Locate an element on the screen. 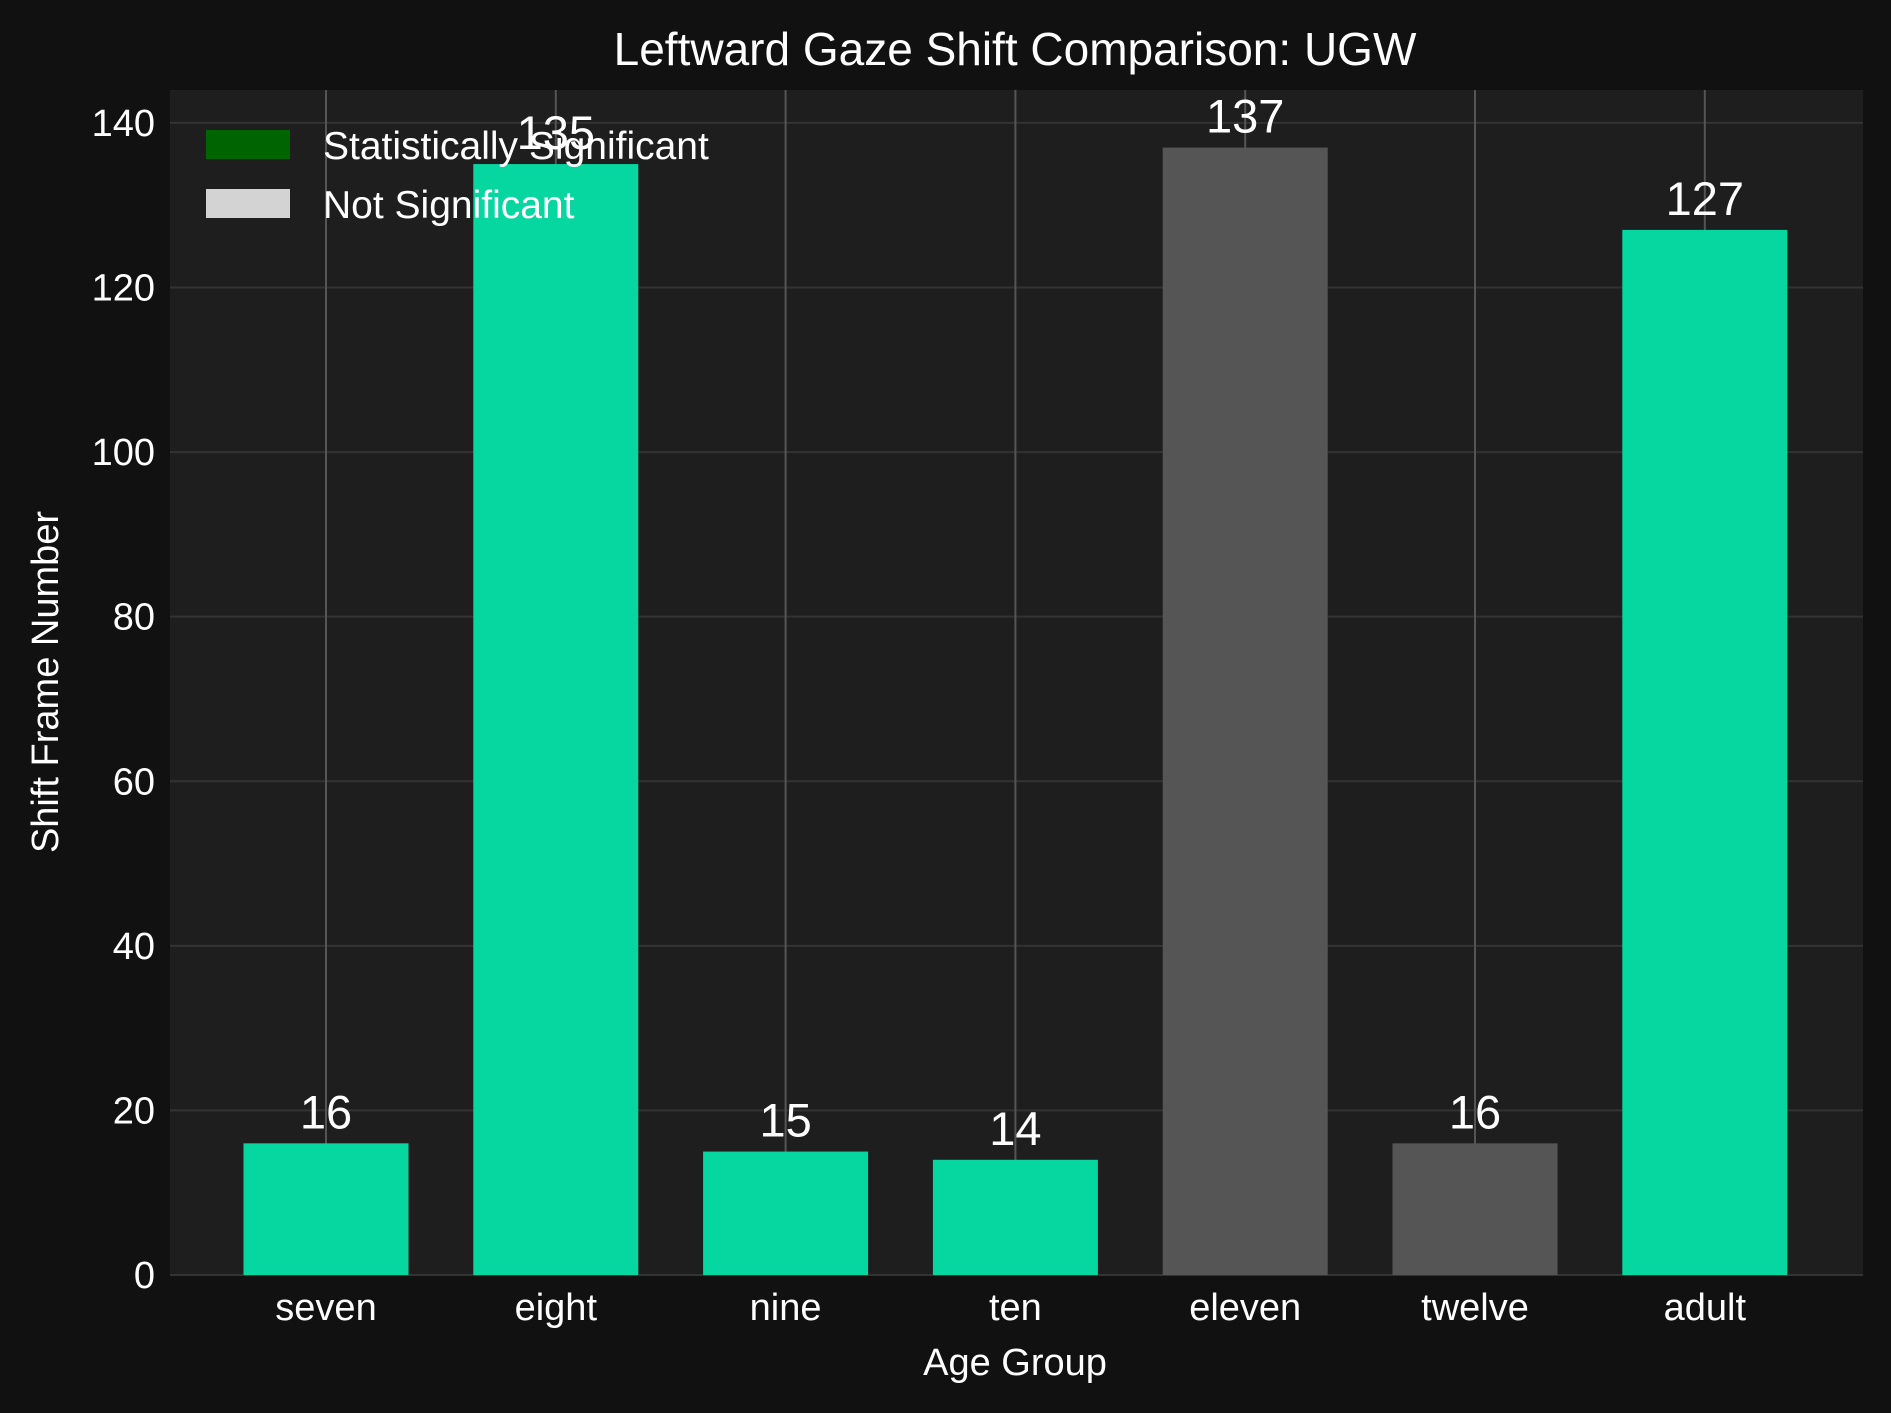  x-tick-label-eight: eight is located at coordinates (556, 1308).